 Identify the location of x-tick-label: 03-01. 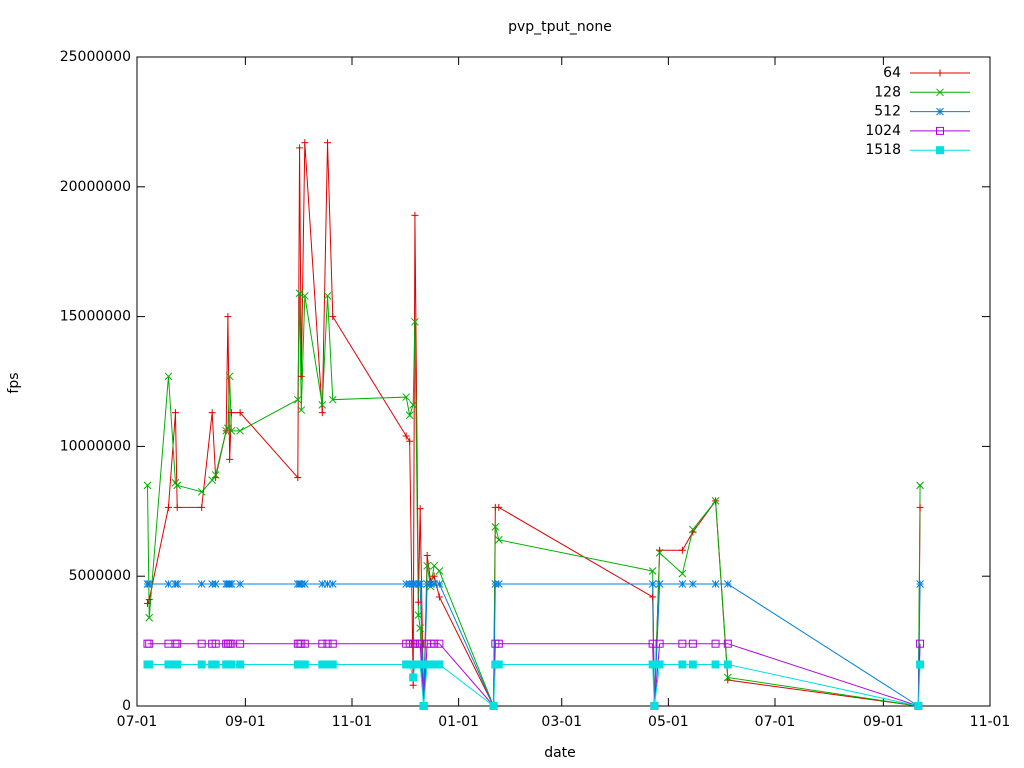
(561, 722).